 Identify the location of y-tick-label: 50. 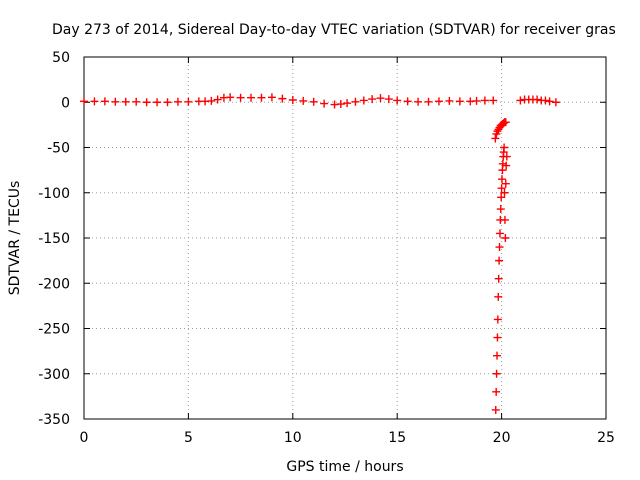
(61, 58).